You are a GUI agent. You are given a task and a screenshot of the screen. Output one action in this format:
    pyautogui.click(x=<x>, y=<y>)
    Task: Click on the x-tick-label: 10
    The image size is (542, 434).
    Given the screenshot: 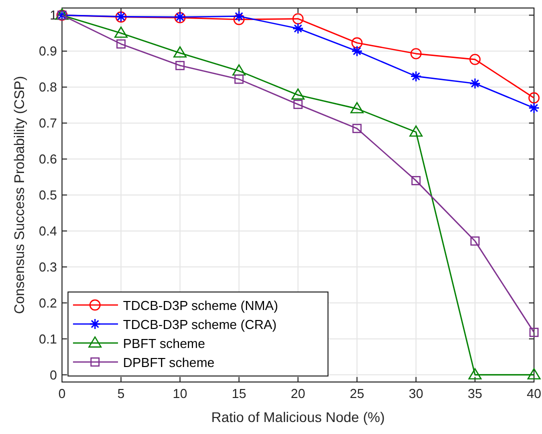 What is the action you would take?
    pyautogui.click(x=180, y=393)
    